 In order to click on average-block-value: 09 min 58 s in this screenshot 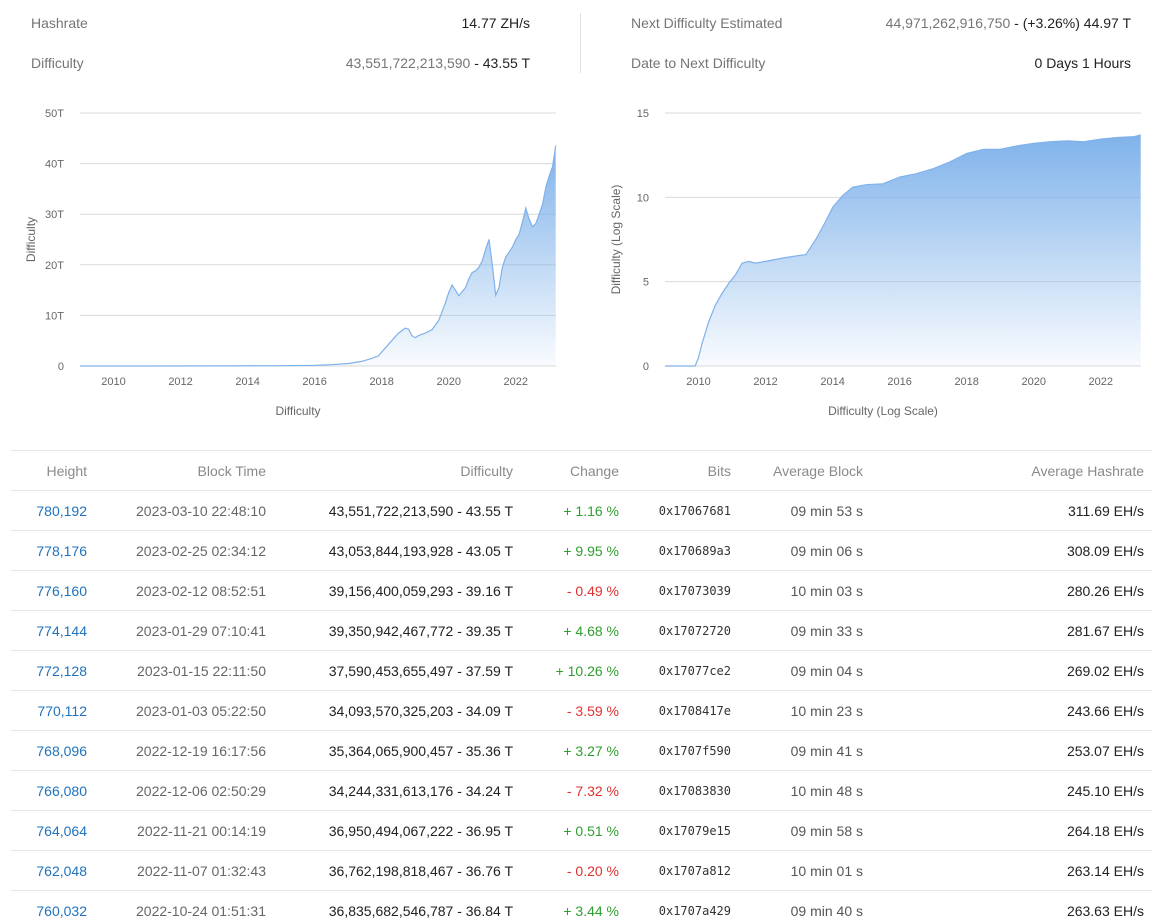, I will do `click(826, 830)`.